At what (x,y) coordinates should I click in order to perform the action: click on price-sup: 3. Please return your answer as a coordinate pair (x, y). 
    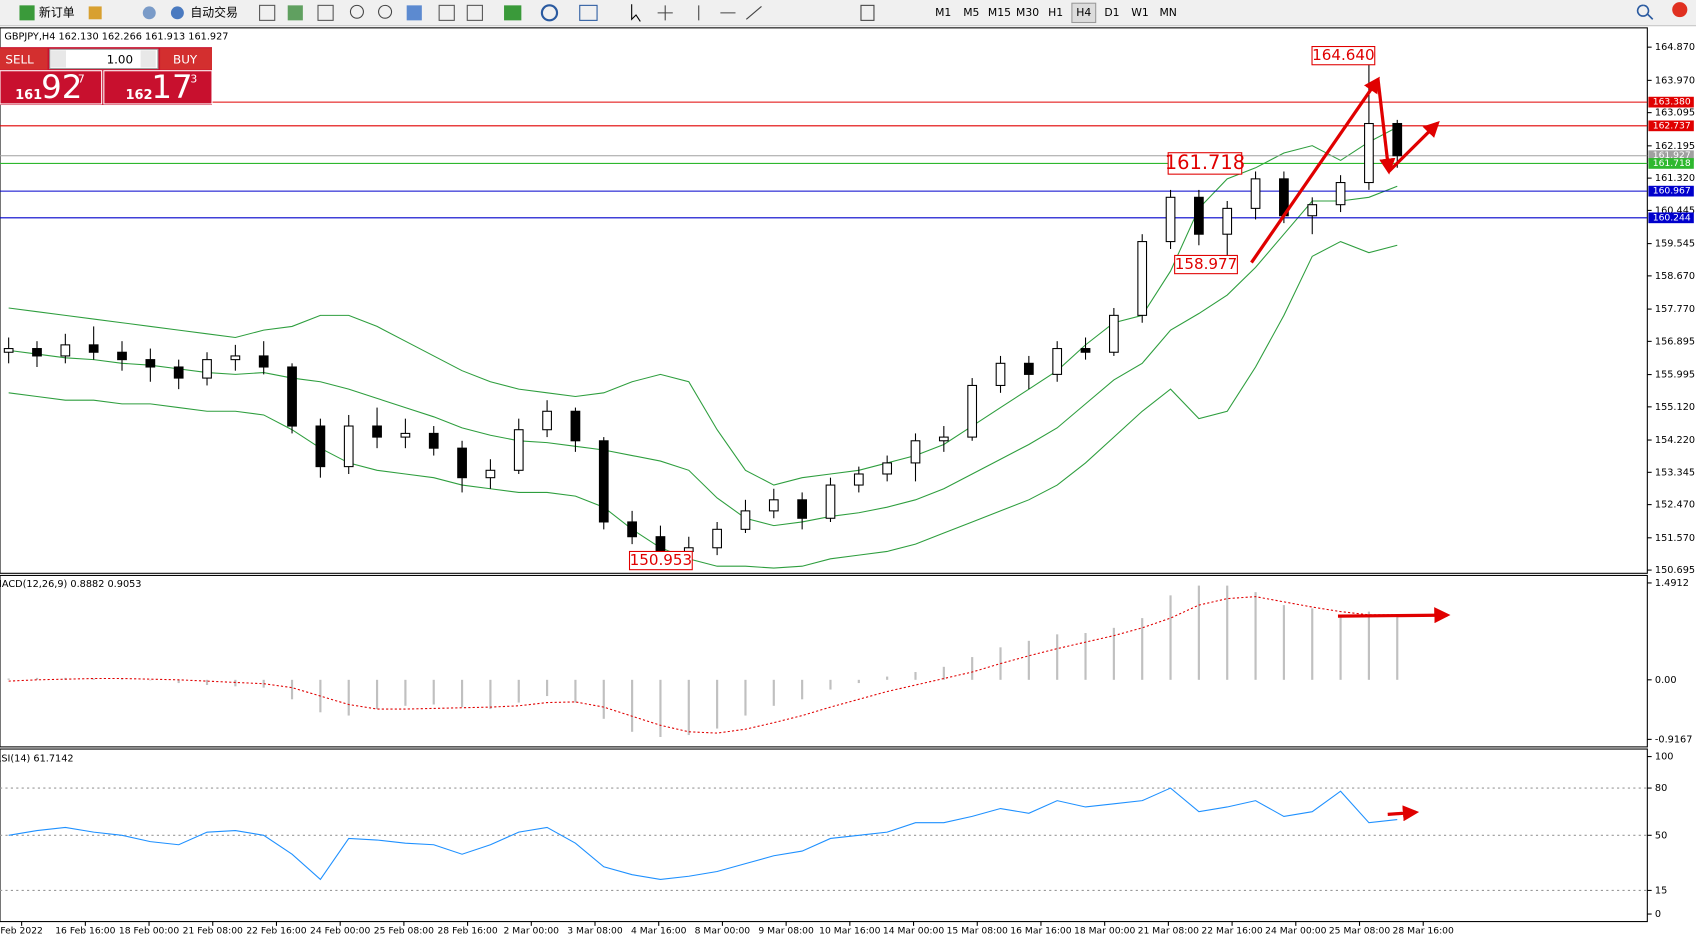
    Looking at the image, I should click on (193, 78).